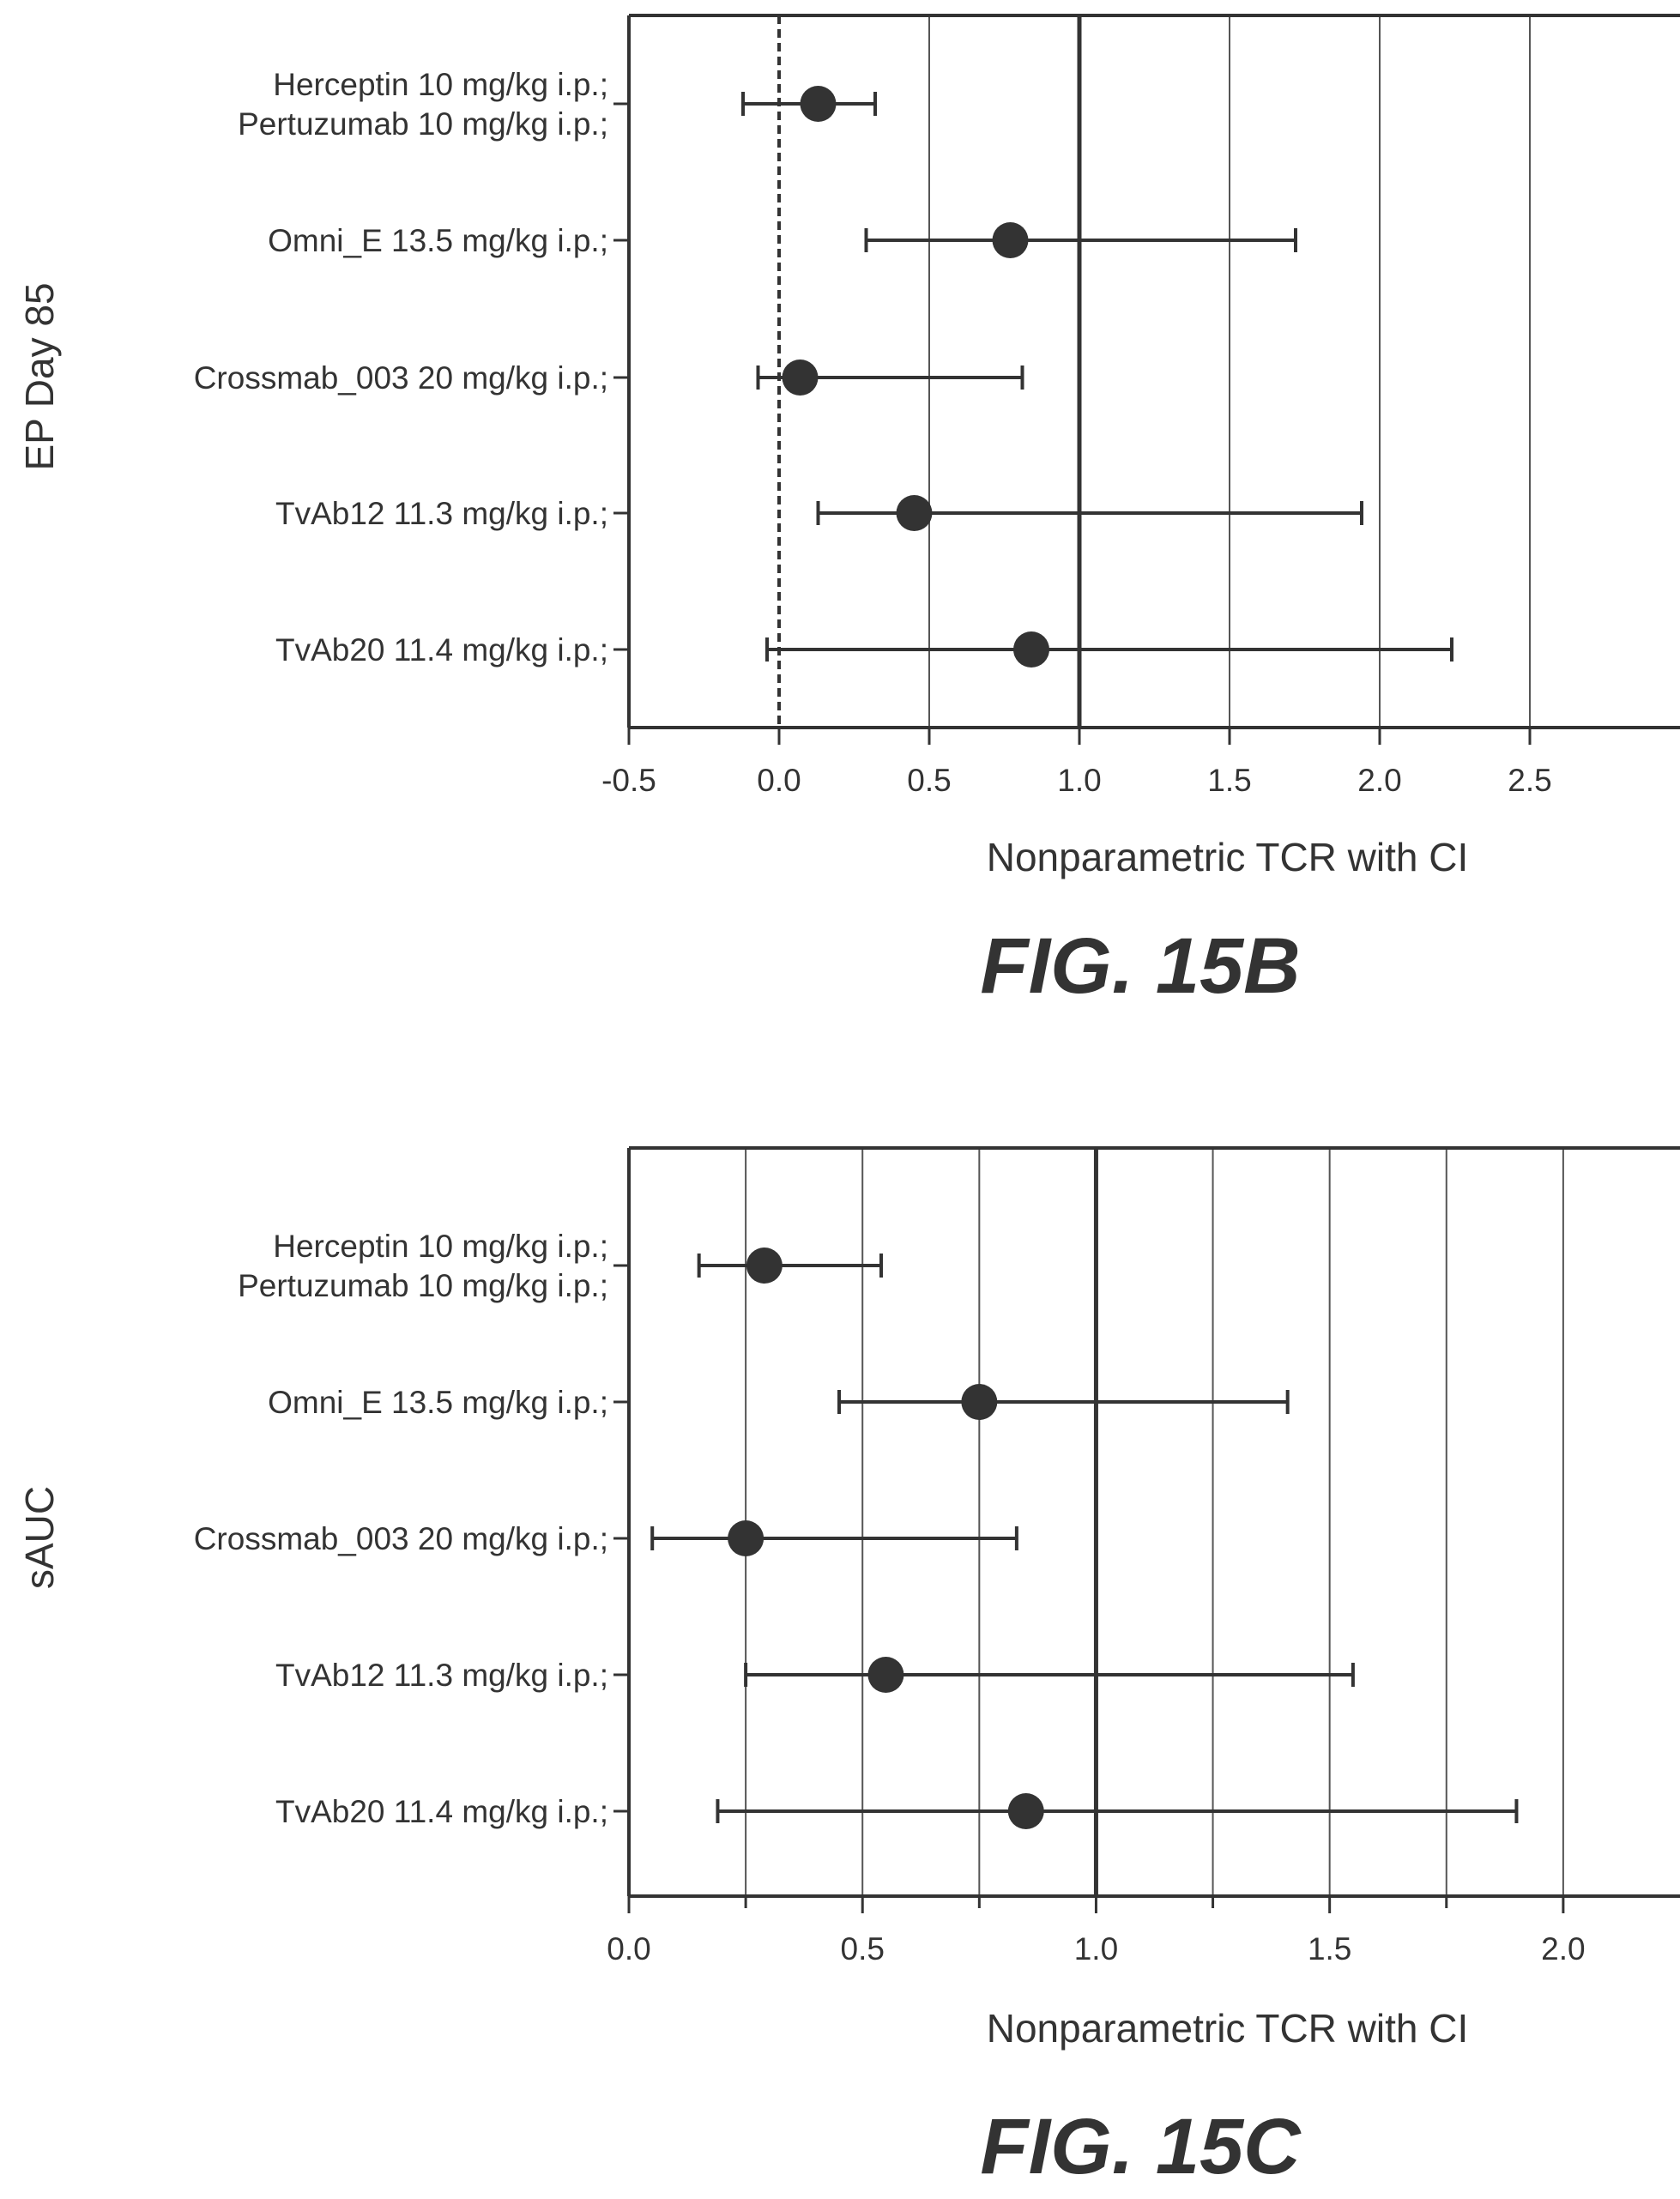 This screenshot has height=2199, width=1680. Describe the element at coordinates (629, 780) in the screenshot. I see `x-tick-label: -0.5` at that location.